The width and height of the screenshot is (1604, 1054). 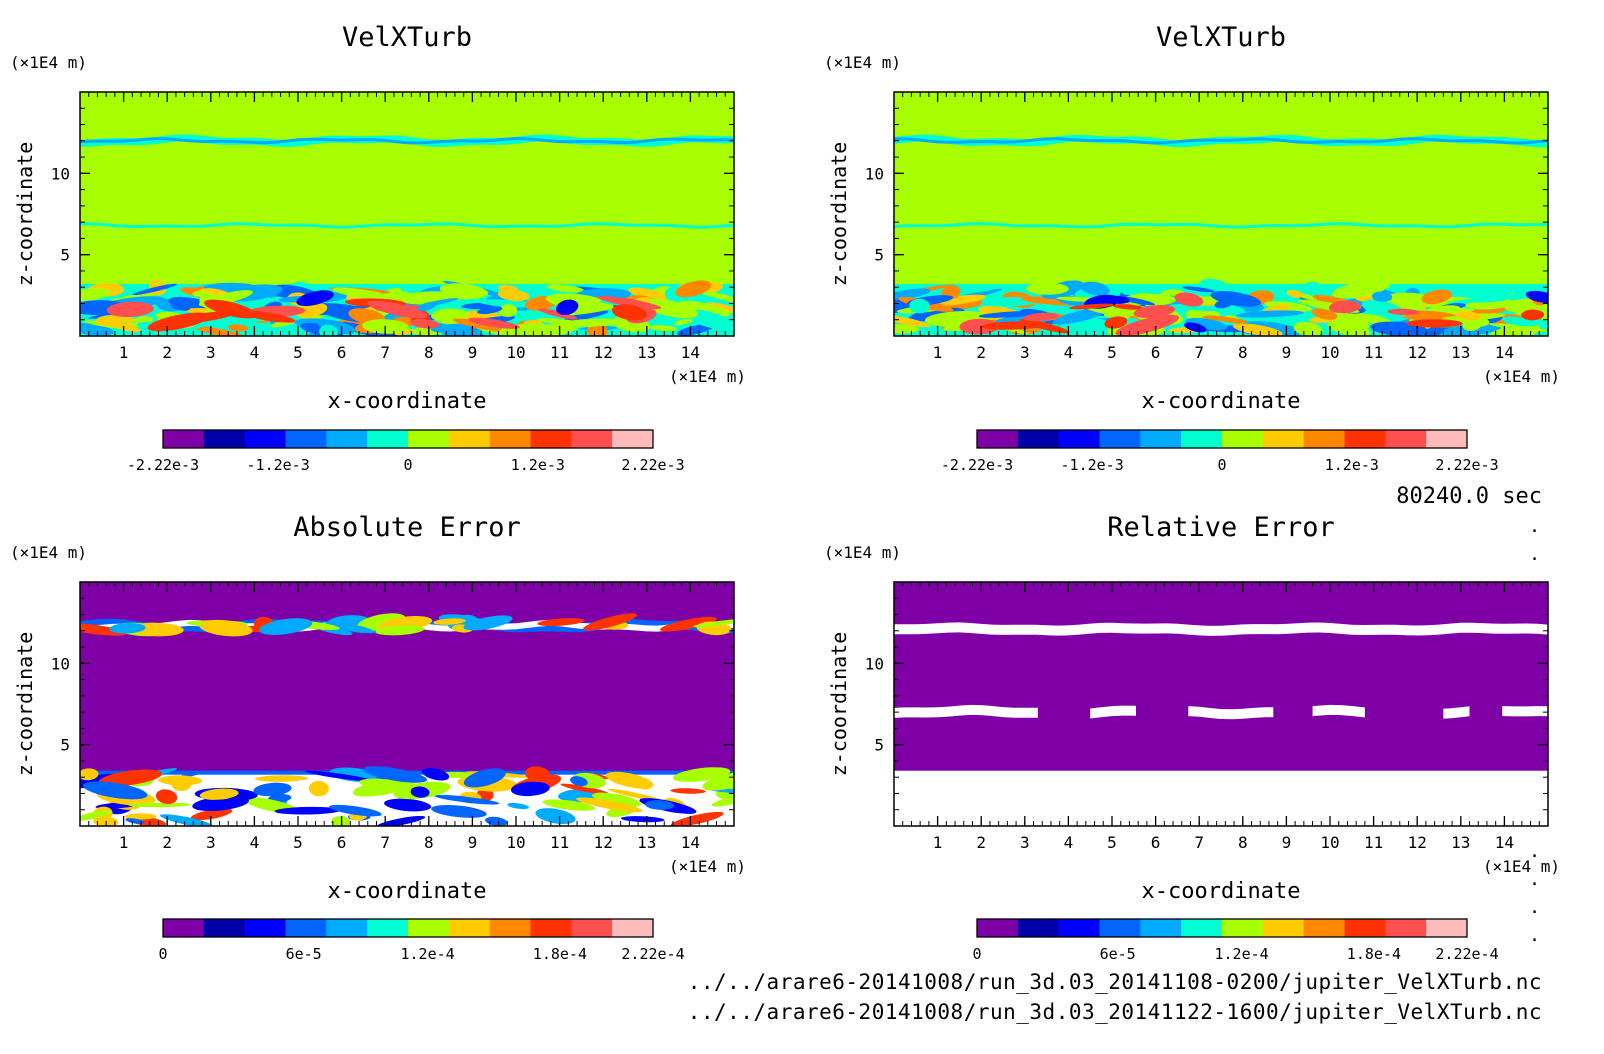 I want to click on colorbar-label: 1.2e-3, so click(x=538, y=465).